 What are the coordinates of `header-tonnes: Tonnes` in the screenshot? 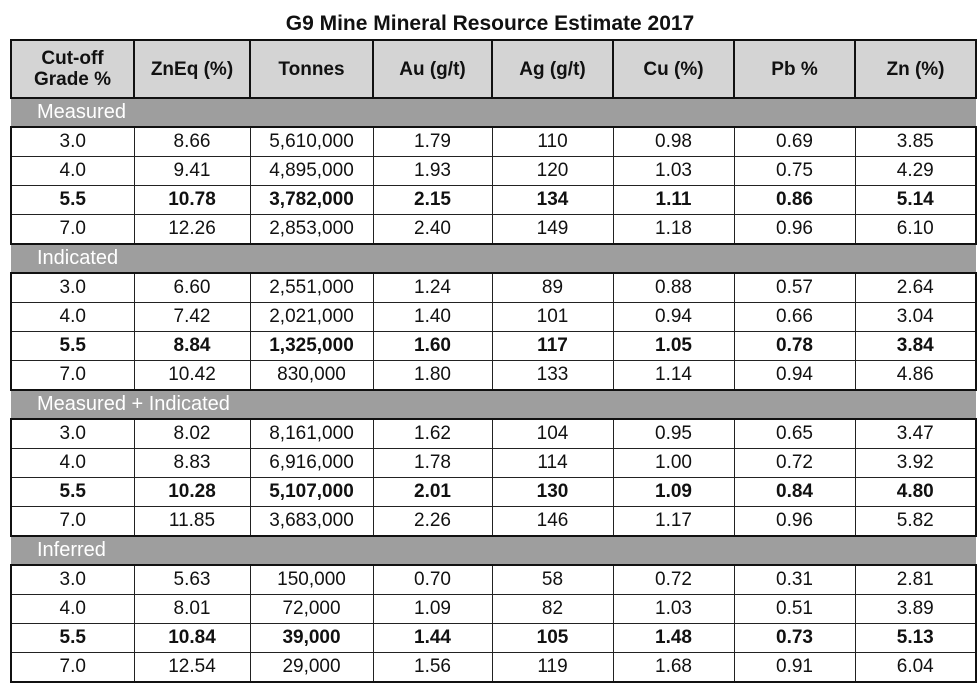 It's located at (311, 69).